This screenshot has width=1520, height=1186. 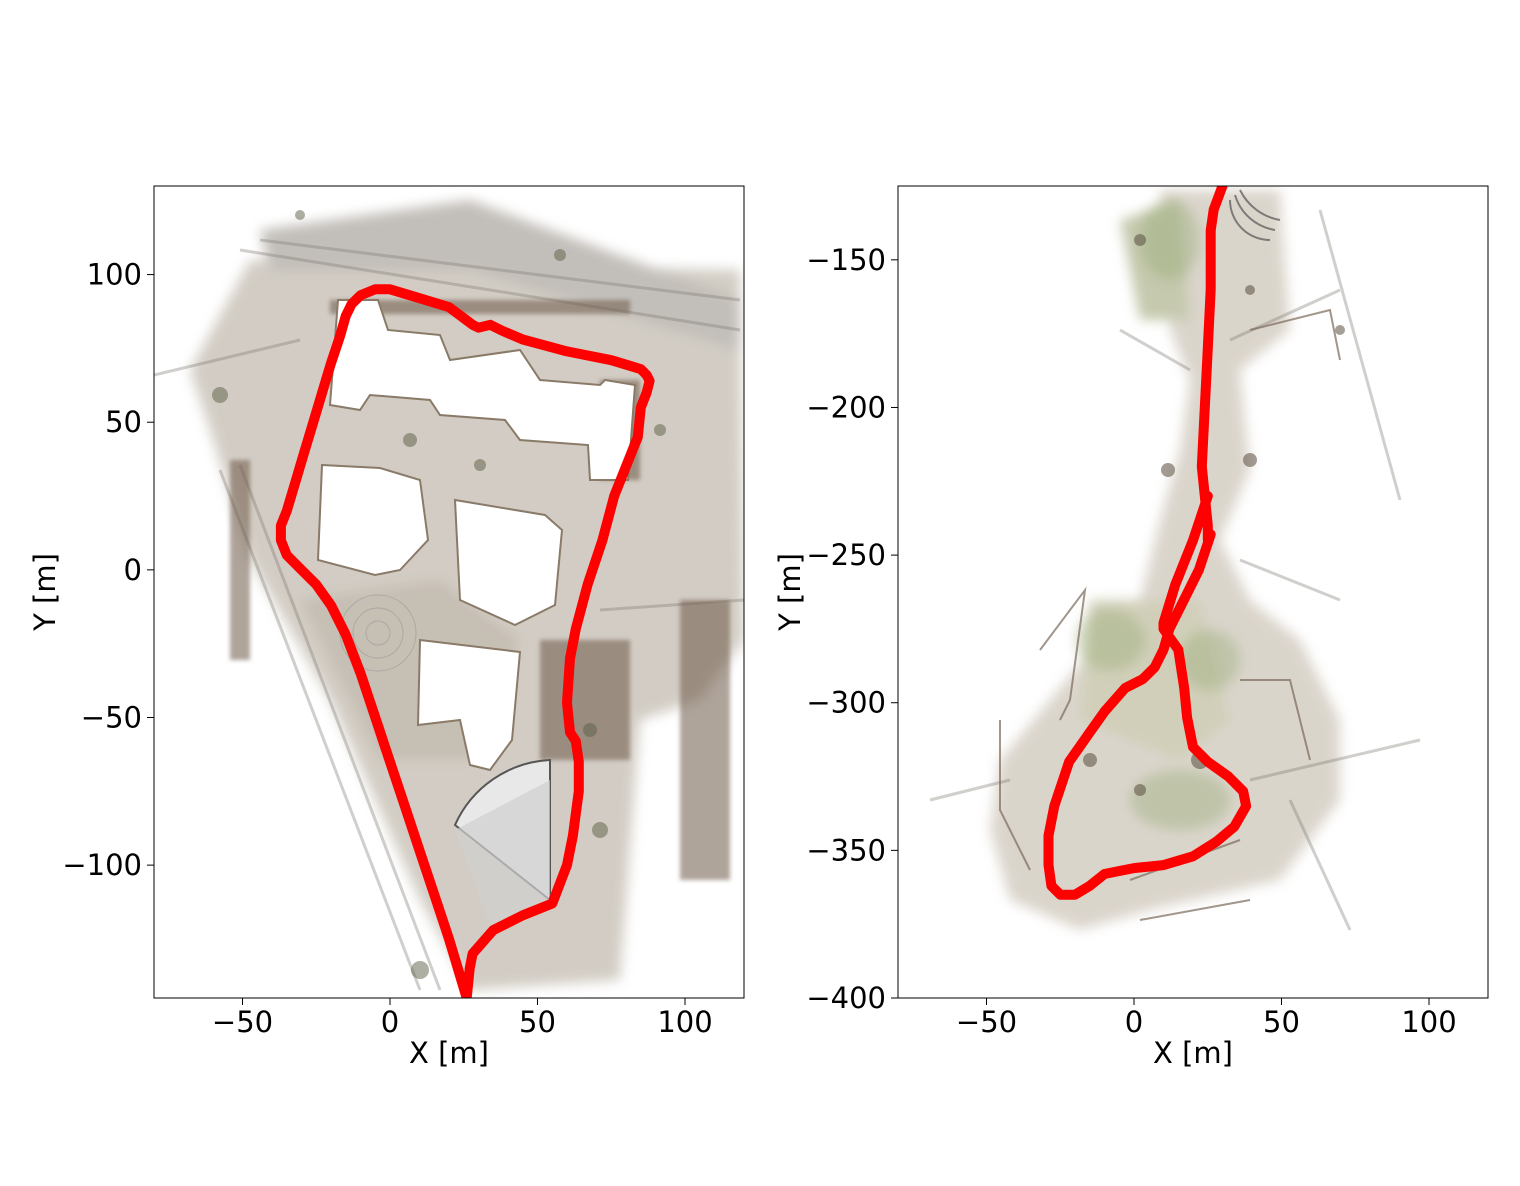 I want to click on left-x-tick-label: 100, so click(x=684, y=1022).